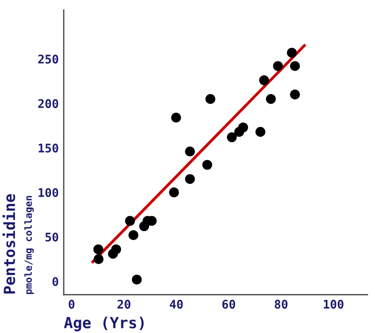 The height and width of the screenshot is (333, 375). I want to click on x-axis-title: Age (Yrs), so click(104, 324).